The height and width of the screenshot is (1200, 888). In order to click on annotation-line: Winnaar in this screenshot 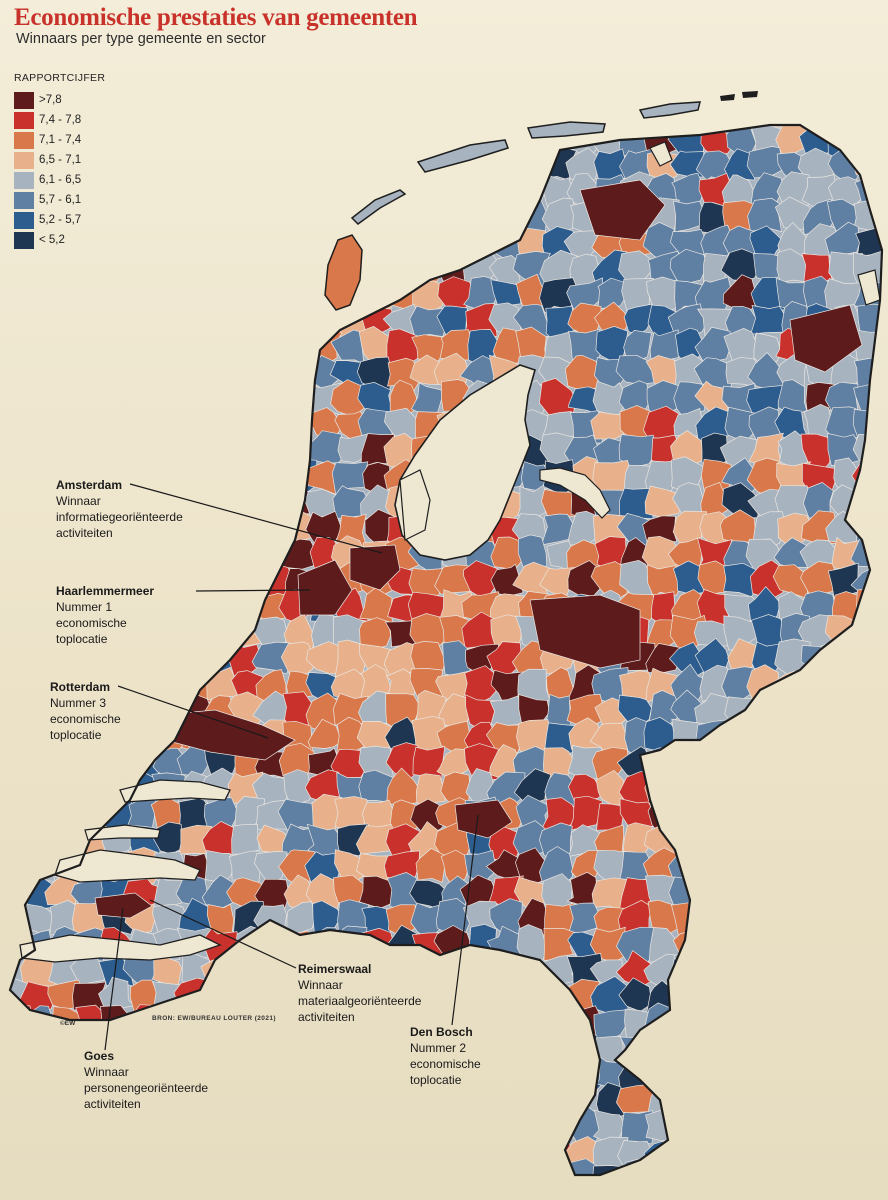, I will do `click(78, 501)`.